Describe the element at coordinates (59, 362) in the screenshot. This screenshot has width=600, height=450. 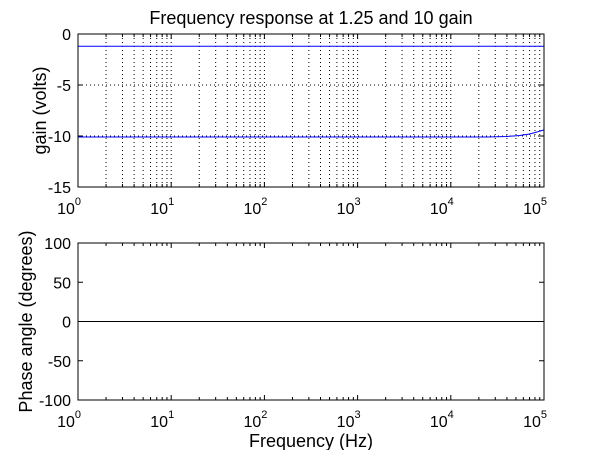
I see `y-tick-label: -50` at that location.